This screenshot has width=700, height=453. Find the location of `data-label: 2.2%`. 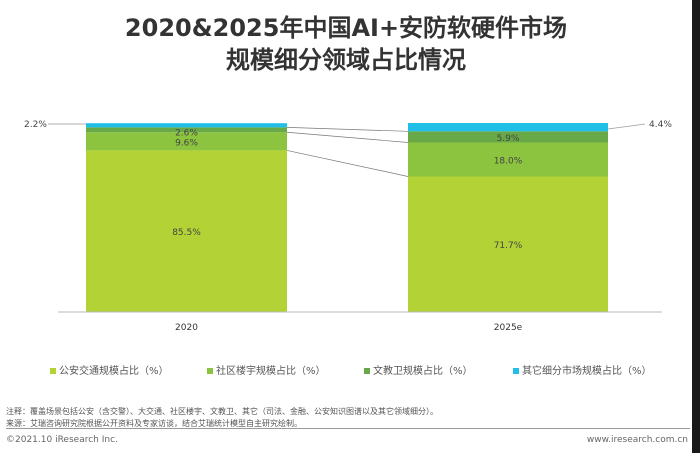

data-label: 2.2% is located at coordinates (35, 125).